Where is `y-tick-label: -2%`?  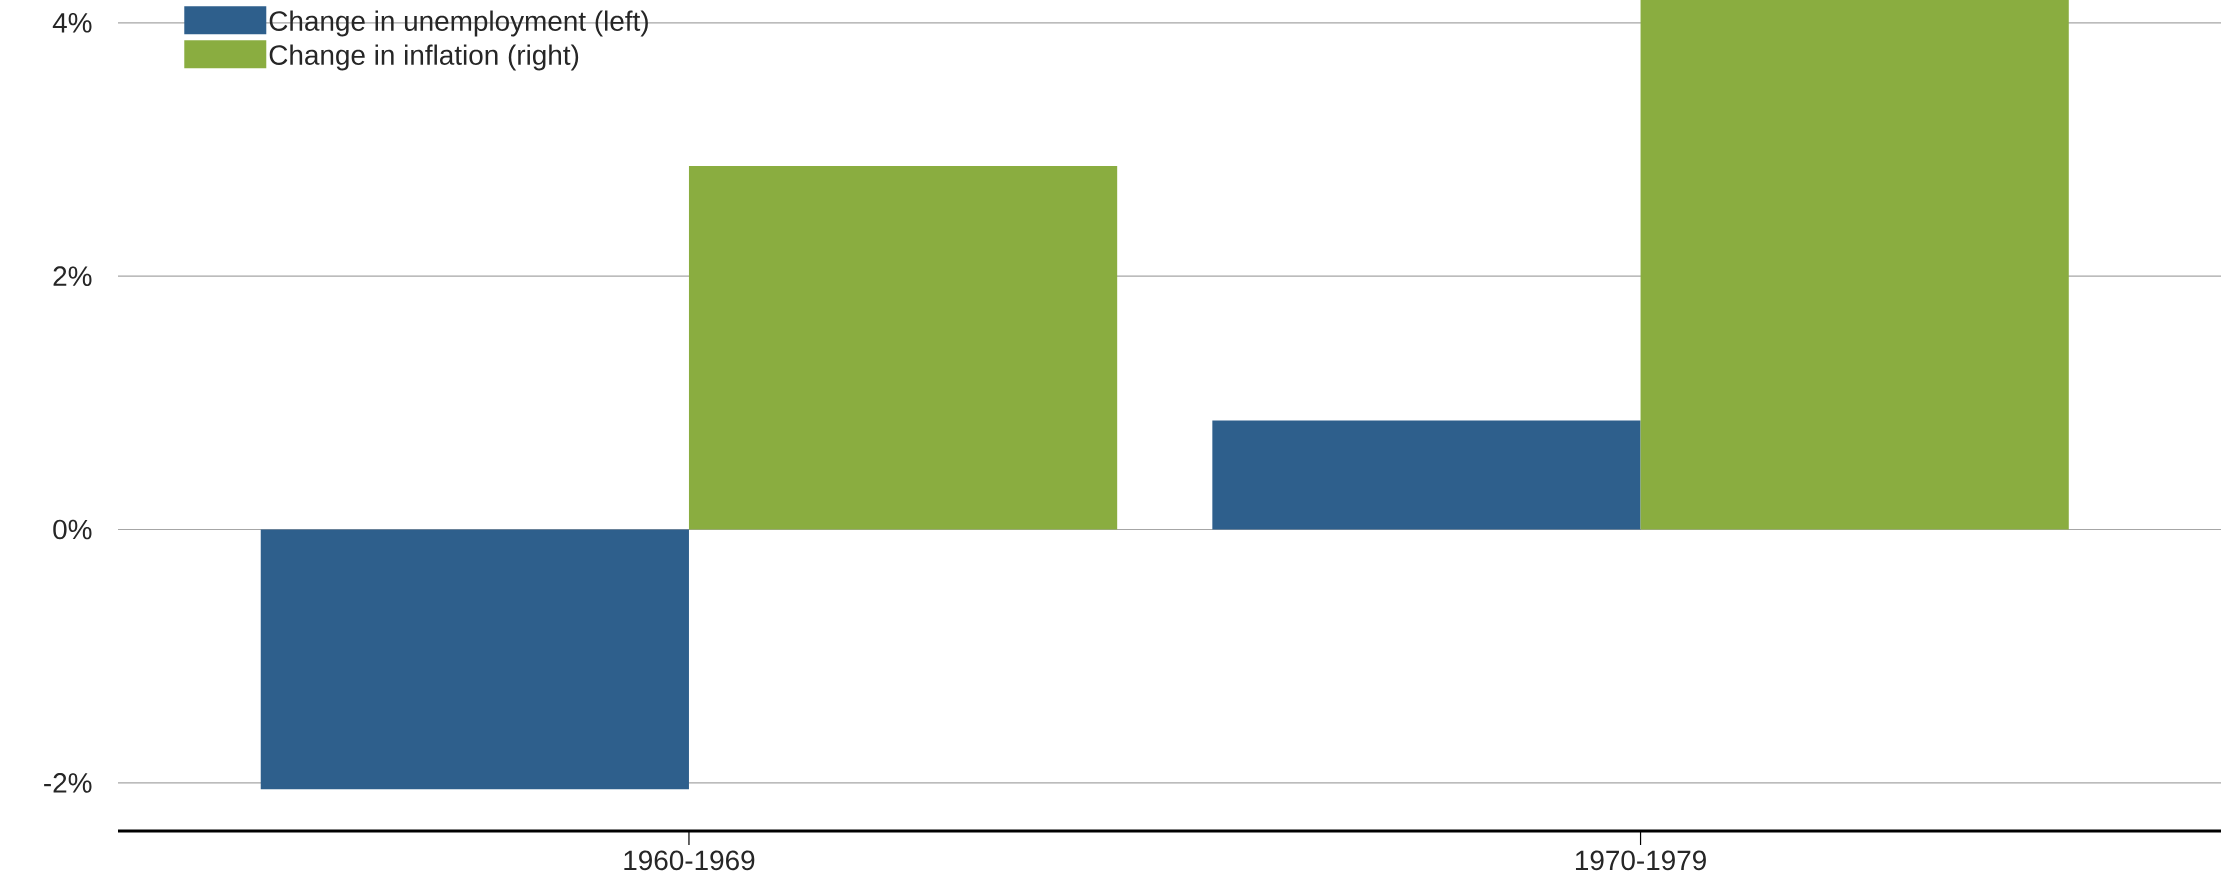
y-tick-label: -2% is located at coordinates (68, 783).